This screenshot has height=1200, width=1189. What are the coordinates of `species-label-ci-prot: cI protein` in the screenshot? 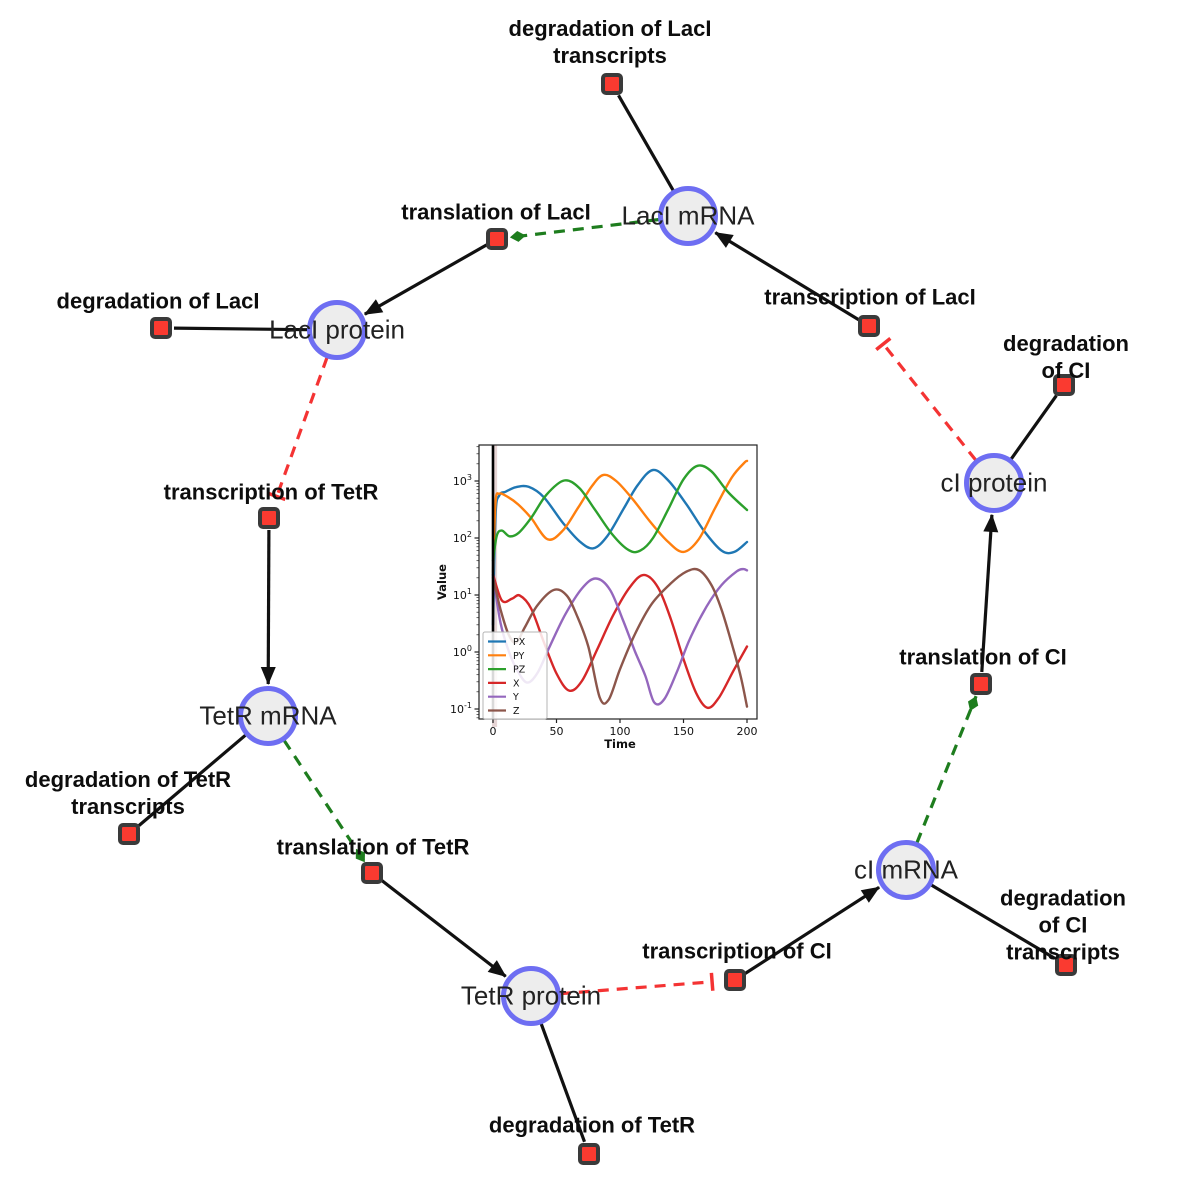 It's located at (994, 482).